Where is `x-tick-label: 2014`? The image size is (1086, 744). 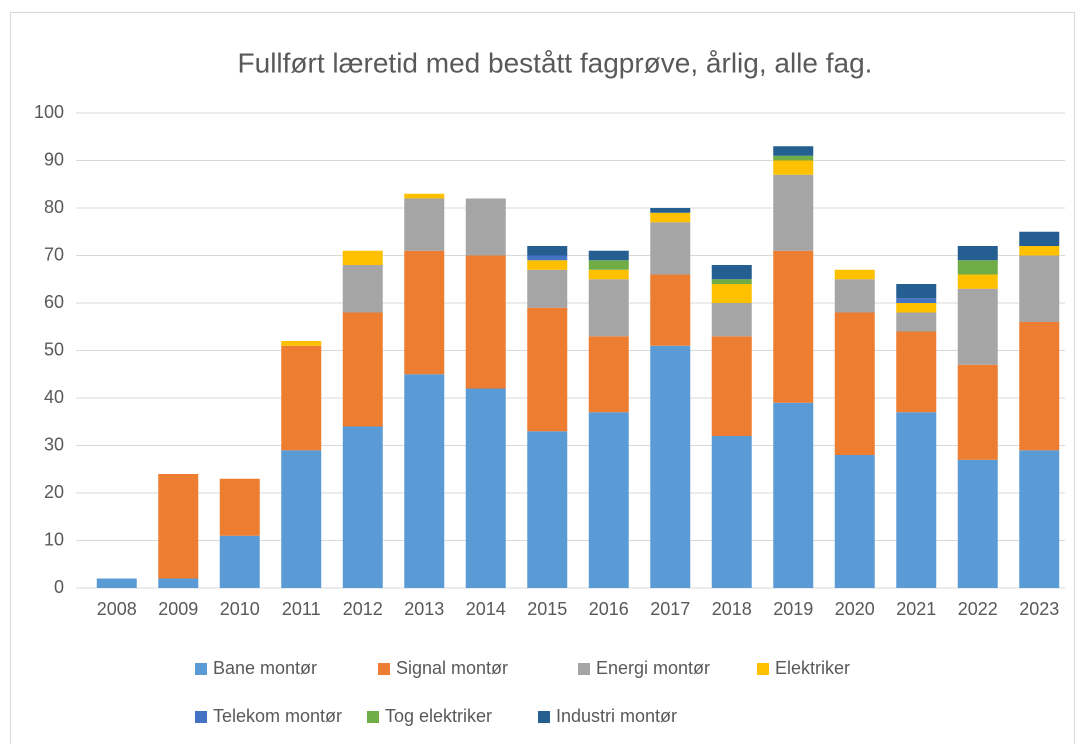
x-tick-label: 2014 is located at coordinates (486, 609).